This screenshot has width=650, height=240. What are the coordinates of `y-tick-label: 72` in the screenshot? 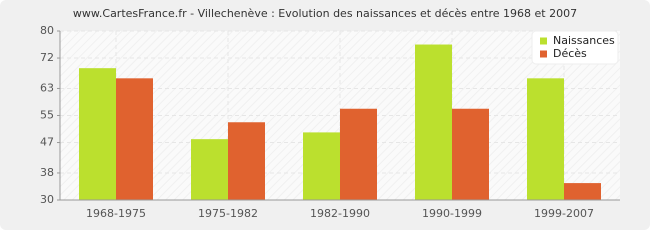 It's located at (47, 57).